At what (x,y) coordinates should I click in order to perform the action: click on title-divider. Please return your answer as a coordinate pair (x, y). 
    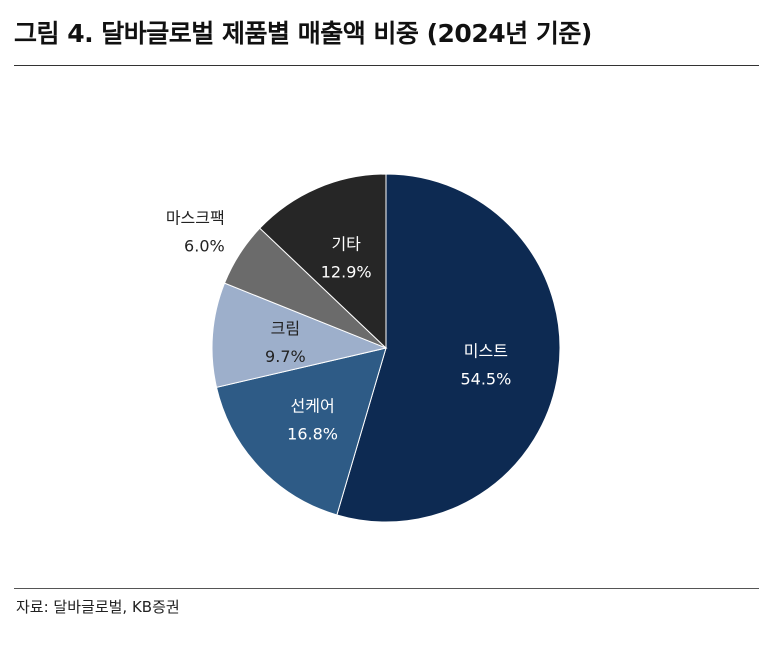
    Looking at the image, I should click on (386, 65).